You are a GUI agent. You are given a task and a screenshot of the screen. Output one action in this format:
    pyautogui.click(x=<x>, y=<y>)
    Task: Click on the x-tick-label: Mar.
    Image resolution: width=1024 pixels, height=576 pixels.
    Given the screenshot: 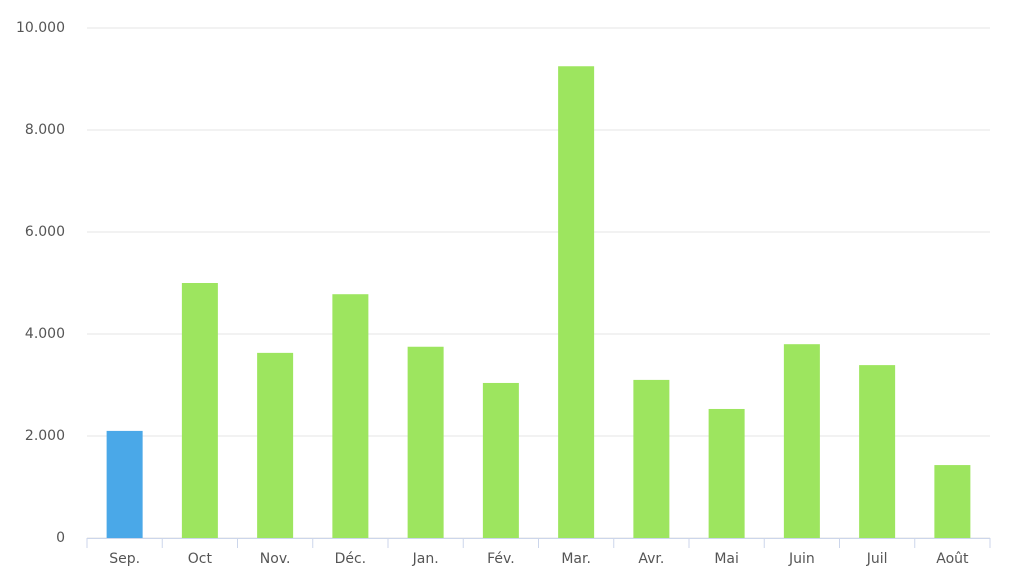 What is the action you would take?
    pyautogui.click(x=576, y=559)
    